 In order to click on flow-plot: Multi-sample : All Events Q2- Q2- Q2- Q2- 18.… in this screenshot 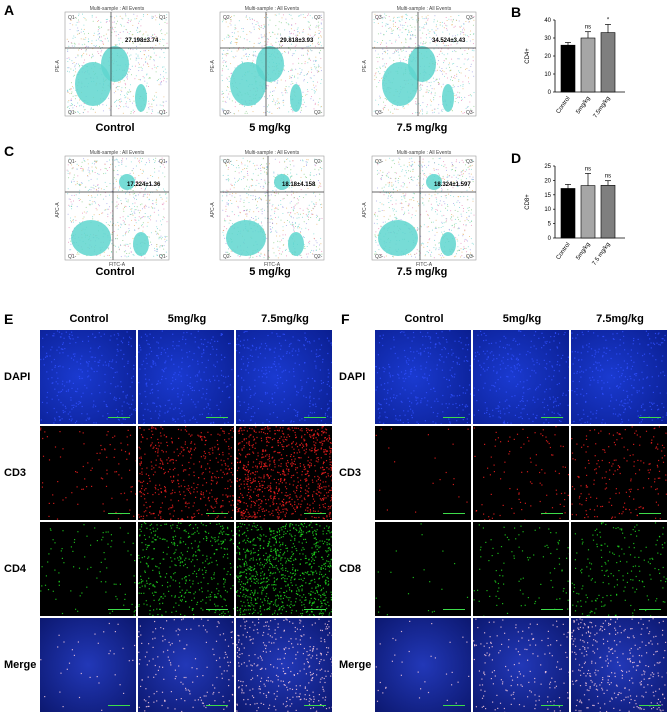, I will do `click(270, 213)`.